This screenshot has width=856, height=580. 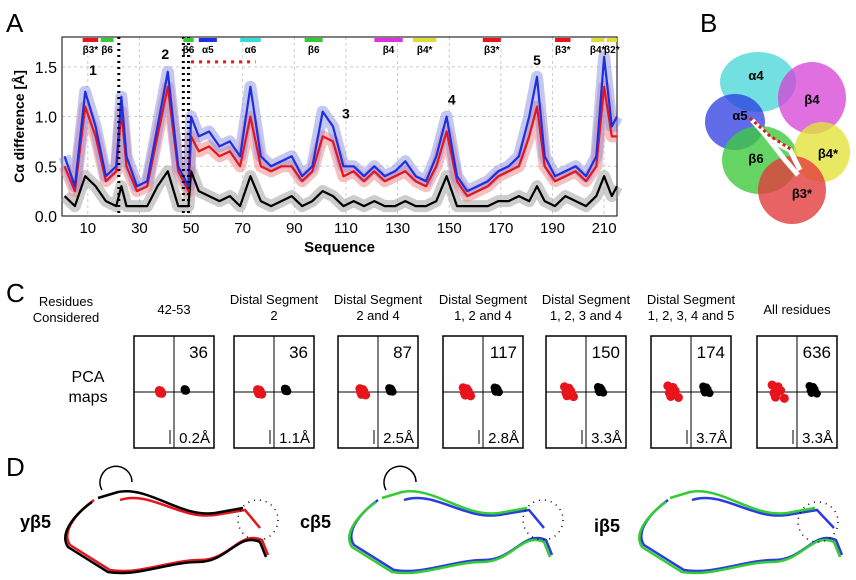 What do you see at coordinates (828, 153) in the screenshot?
I see `region-label: β4*` at bounding box center [828, 153].